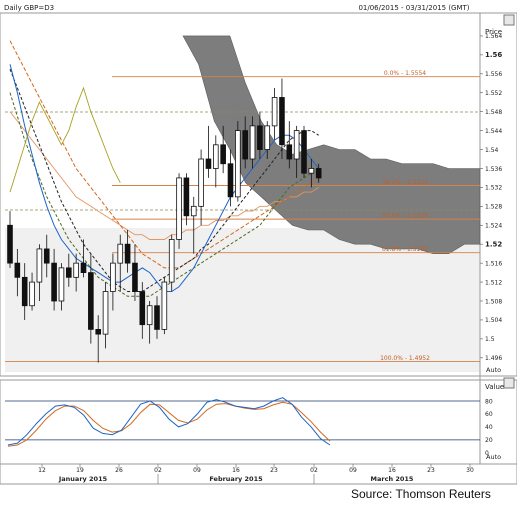 This screenshot has width=517, height=505. Describe the element at coordinates (197, 470) in the screenshot. I see `day-tick-label-4: 09` at that location.